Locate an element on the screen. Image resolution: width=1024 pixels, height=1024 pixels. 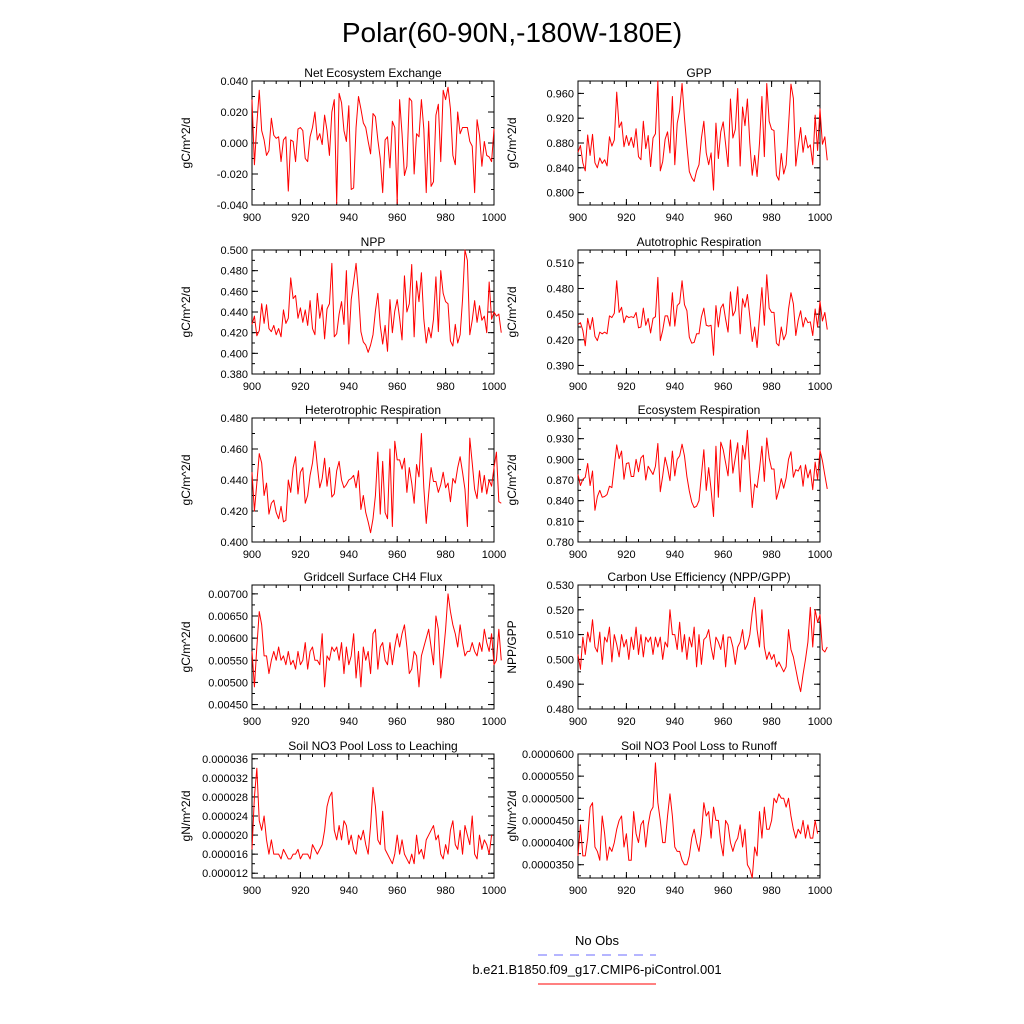
y-tick-label: 0.0000450 is located at coordinates (548, 821).